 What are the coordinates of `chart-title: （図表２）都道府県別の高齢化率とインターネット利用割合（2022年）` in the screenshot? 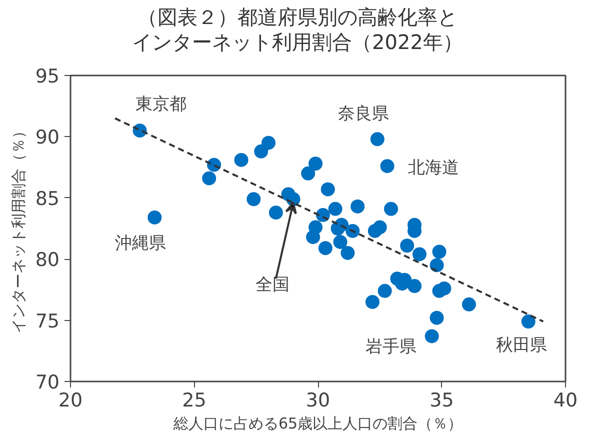 It's located at (297, 30).